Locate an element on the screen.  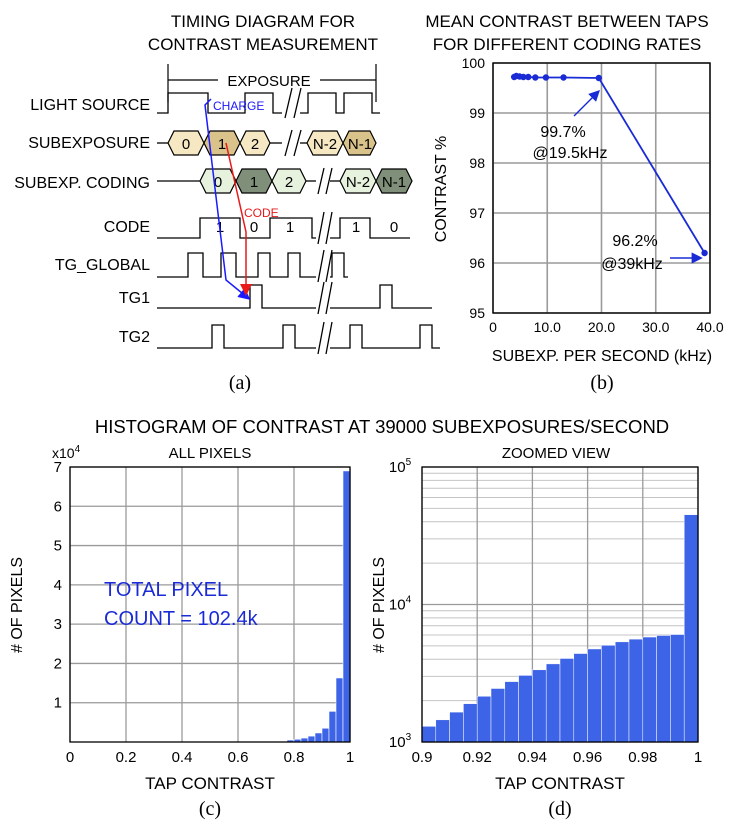
subexposure-blocks is located at coordinates (272, 143).